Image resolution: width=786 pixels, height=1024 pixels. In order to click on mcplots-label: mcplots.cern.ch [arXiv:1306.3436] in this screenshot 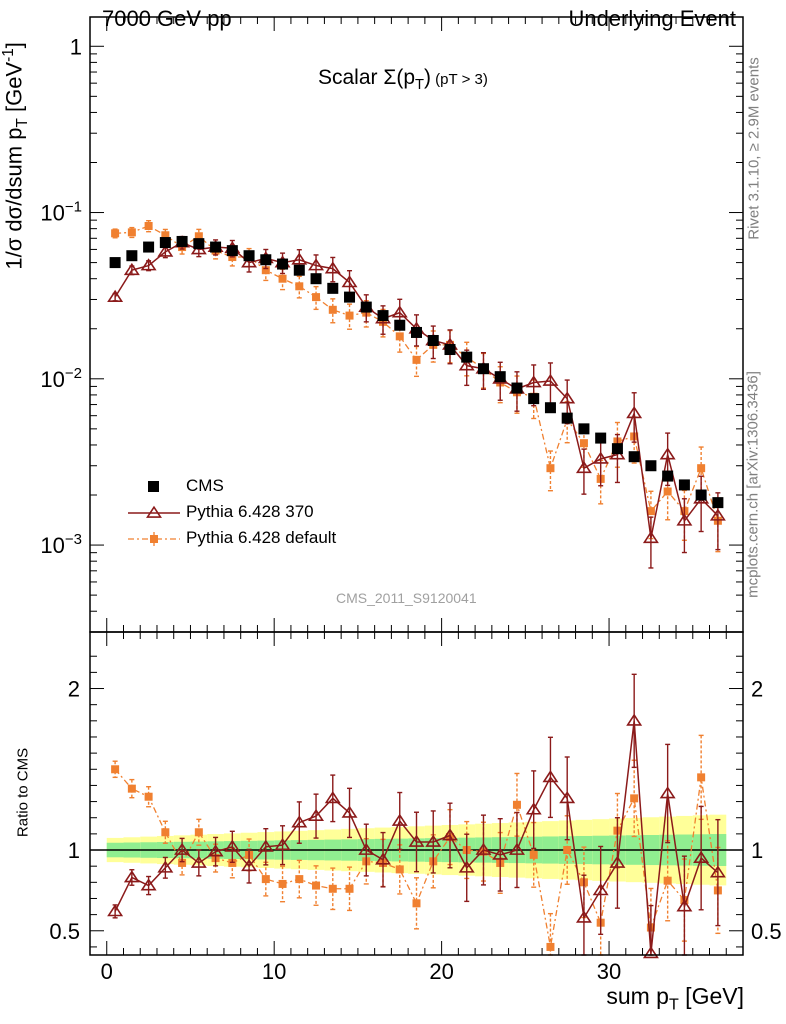, I will do `click(753, 484)`.